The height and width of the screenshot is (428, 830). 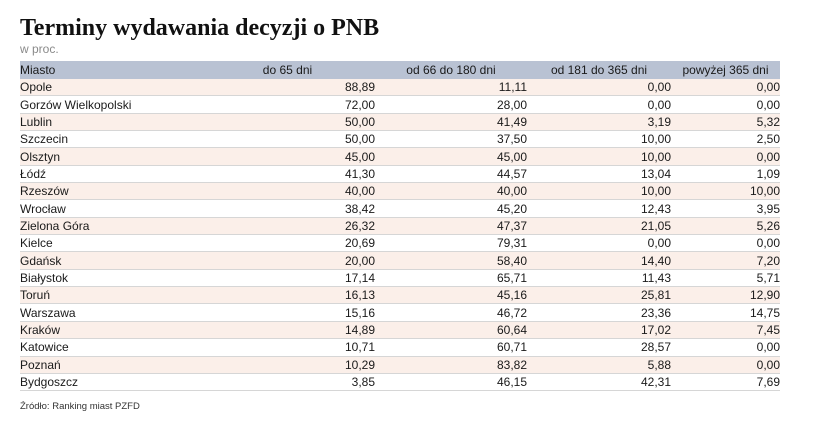 I want to click on cell-181-365-dni: 28,57, so click(x=599, y=347).